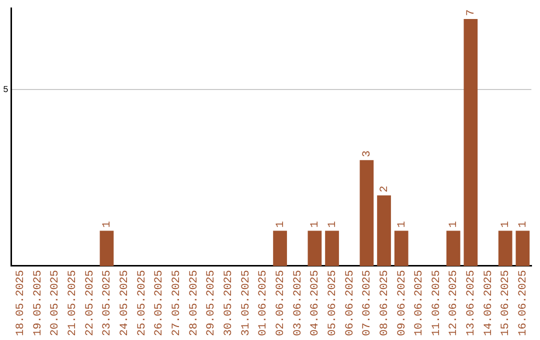  I want to click on x-tick-label: 15.06.2025, so click(506, 303).